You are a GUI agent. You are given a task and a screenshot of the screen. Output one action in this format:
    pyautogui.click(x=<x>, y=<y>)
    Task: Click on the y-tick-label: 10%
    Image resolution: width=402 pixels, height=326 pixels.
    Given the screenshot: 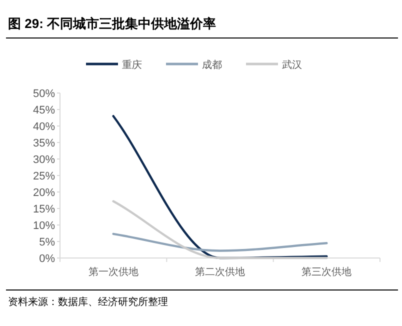 What is the action you would take?
    pyautogui.click(x=44, y=226)
    